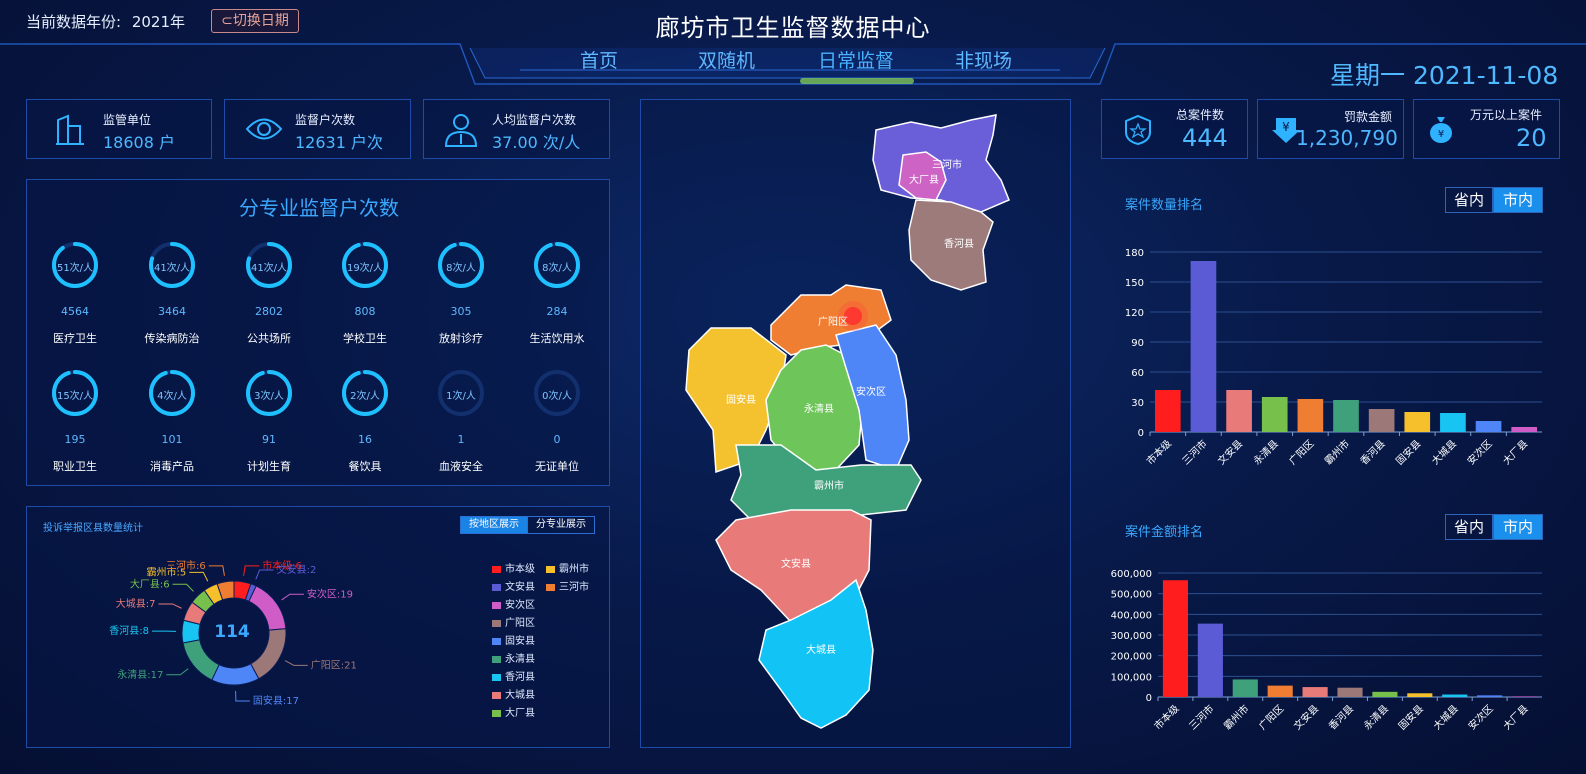 The width and height of the screenshot is (1586, 774). What do you see at coordinates (1515, 717) in the screenshot?
I see `x-tick-label: 大厂县` at bounding box center [1515, 717].